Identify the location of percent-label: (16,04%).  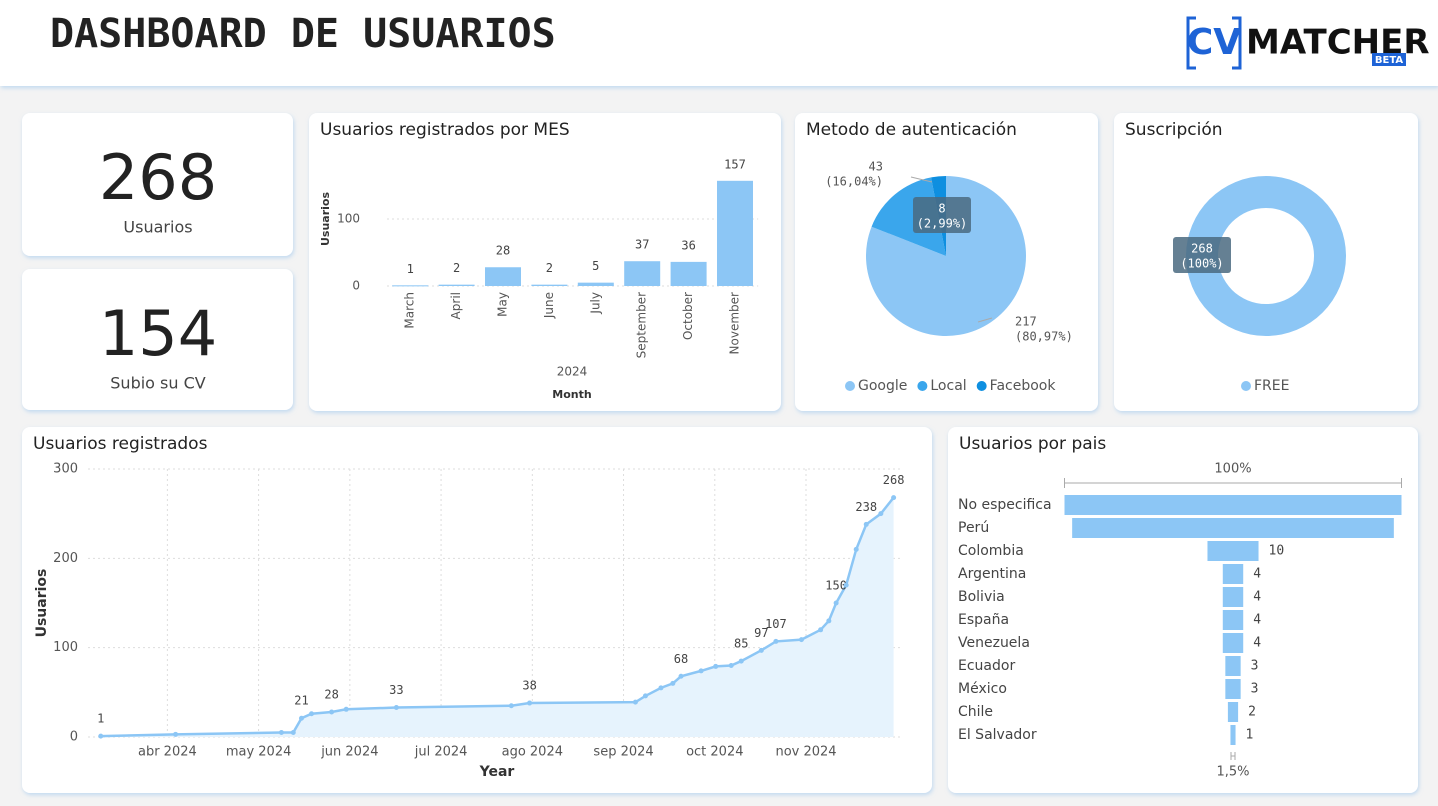
(854, 182).